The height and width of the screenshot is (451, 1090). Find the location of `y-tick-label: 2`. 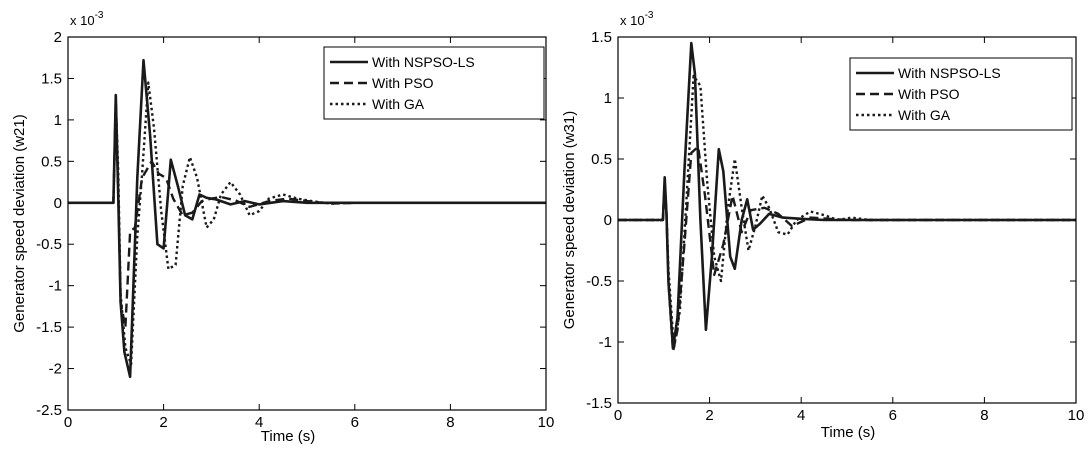

y-tick-label: 2 is located at coordinates (58, 37).